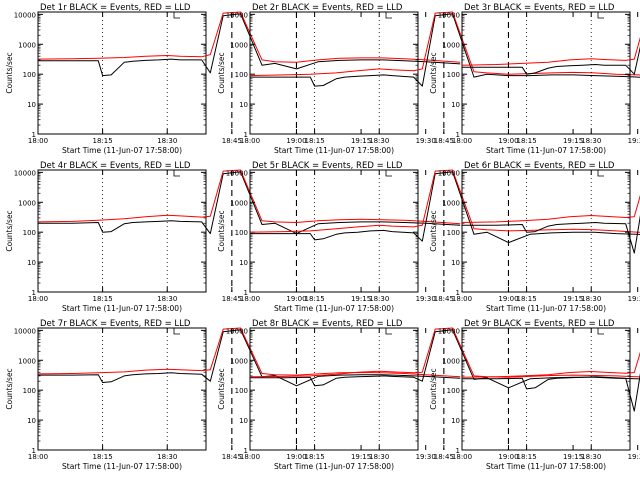  I want to click on plot-title: Det 9r BLACK = Events, RED = LLD, so click(539, 324).